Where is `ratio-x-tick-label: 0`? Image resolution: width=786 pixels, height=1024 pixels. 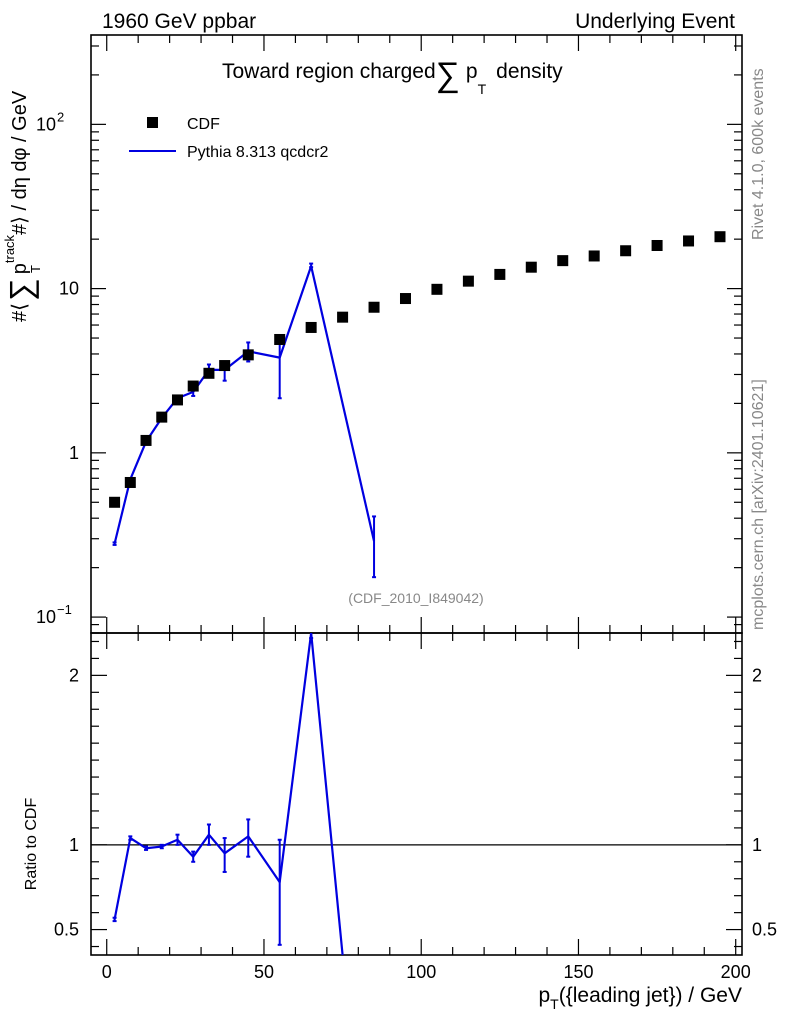 ratio-x-tick-label: 0 is located at coordinates (107, 972).